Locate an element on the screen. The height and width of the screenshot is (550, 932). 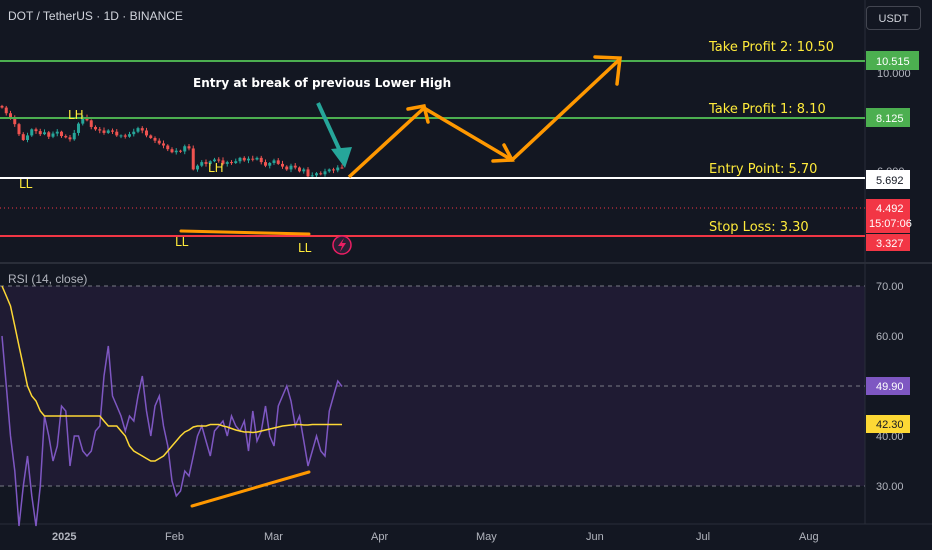
take-profit-1-tag-text: 8.125 is located at coordinates (890, 119).